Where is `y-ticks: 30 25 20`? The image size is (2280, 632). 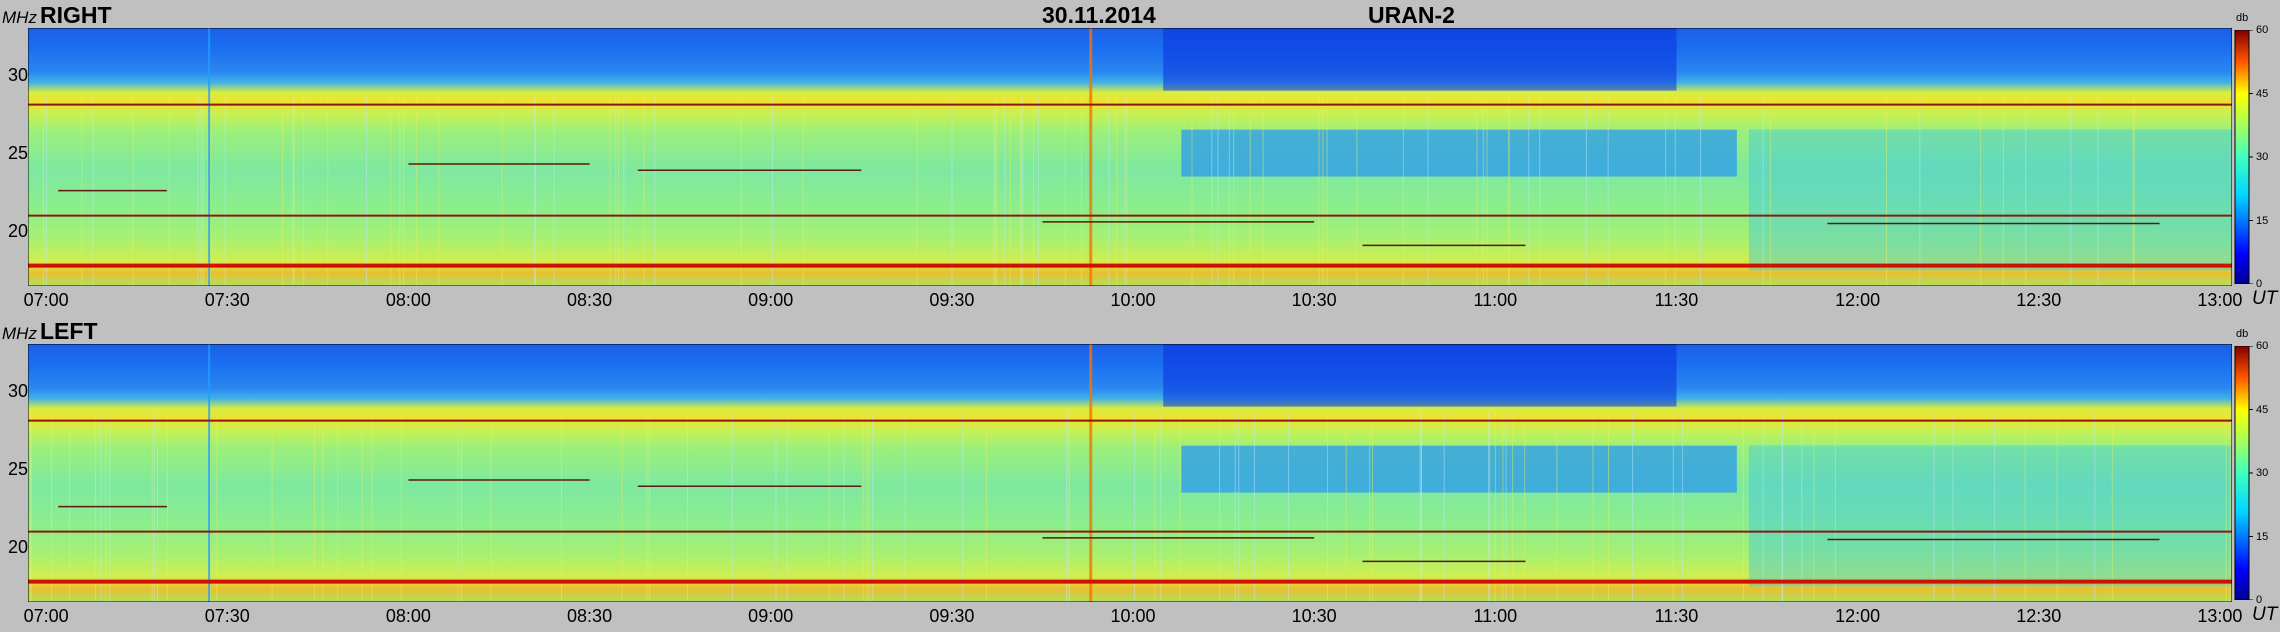
y-ticks: 30 25 20 is located at coordinates (17, 153).